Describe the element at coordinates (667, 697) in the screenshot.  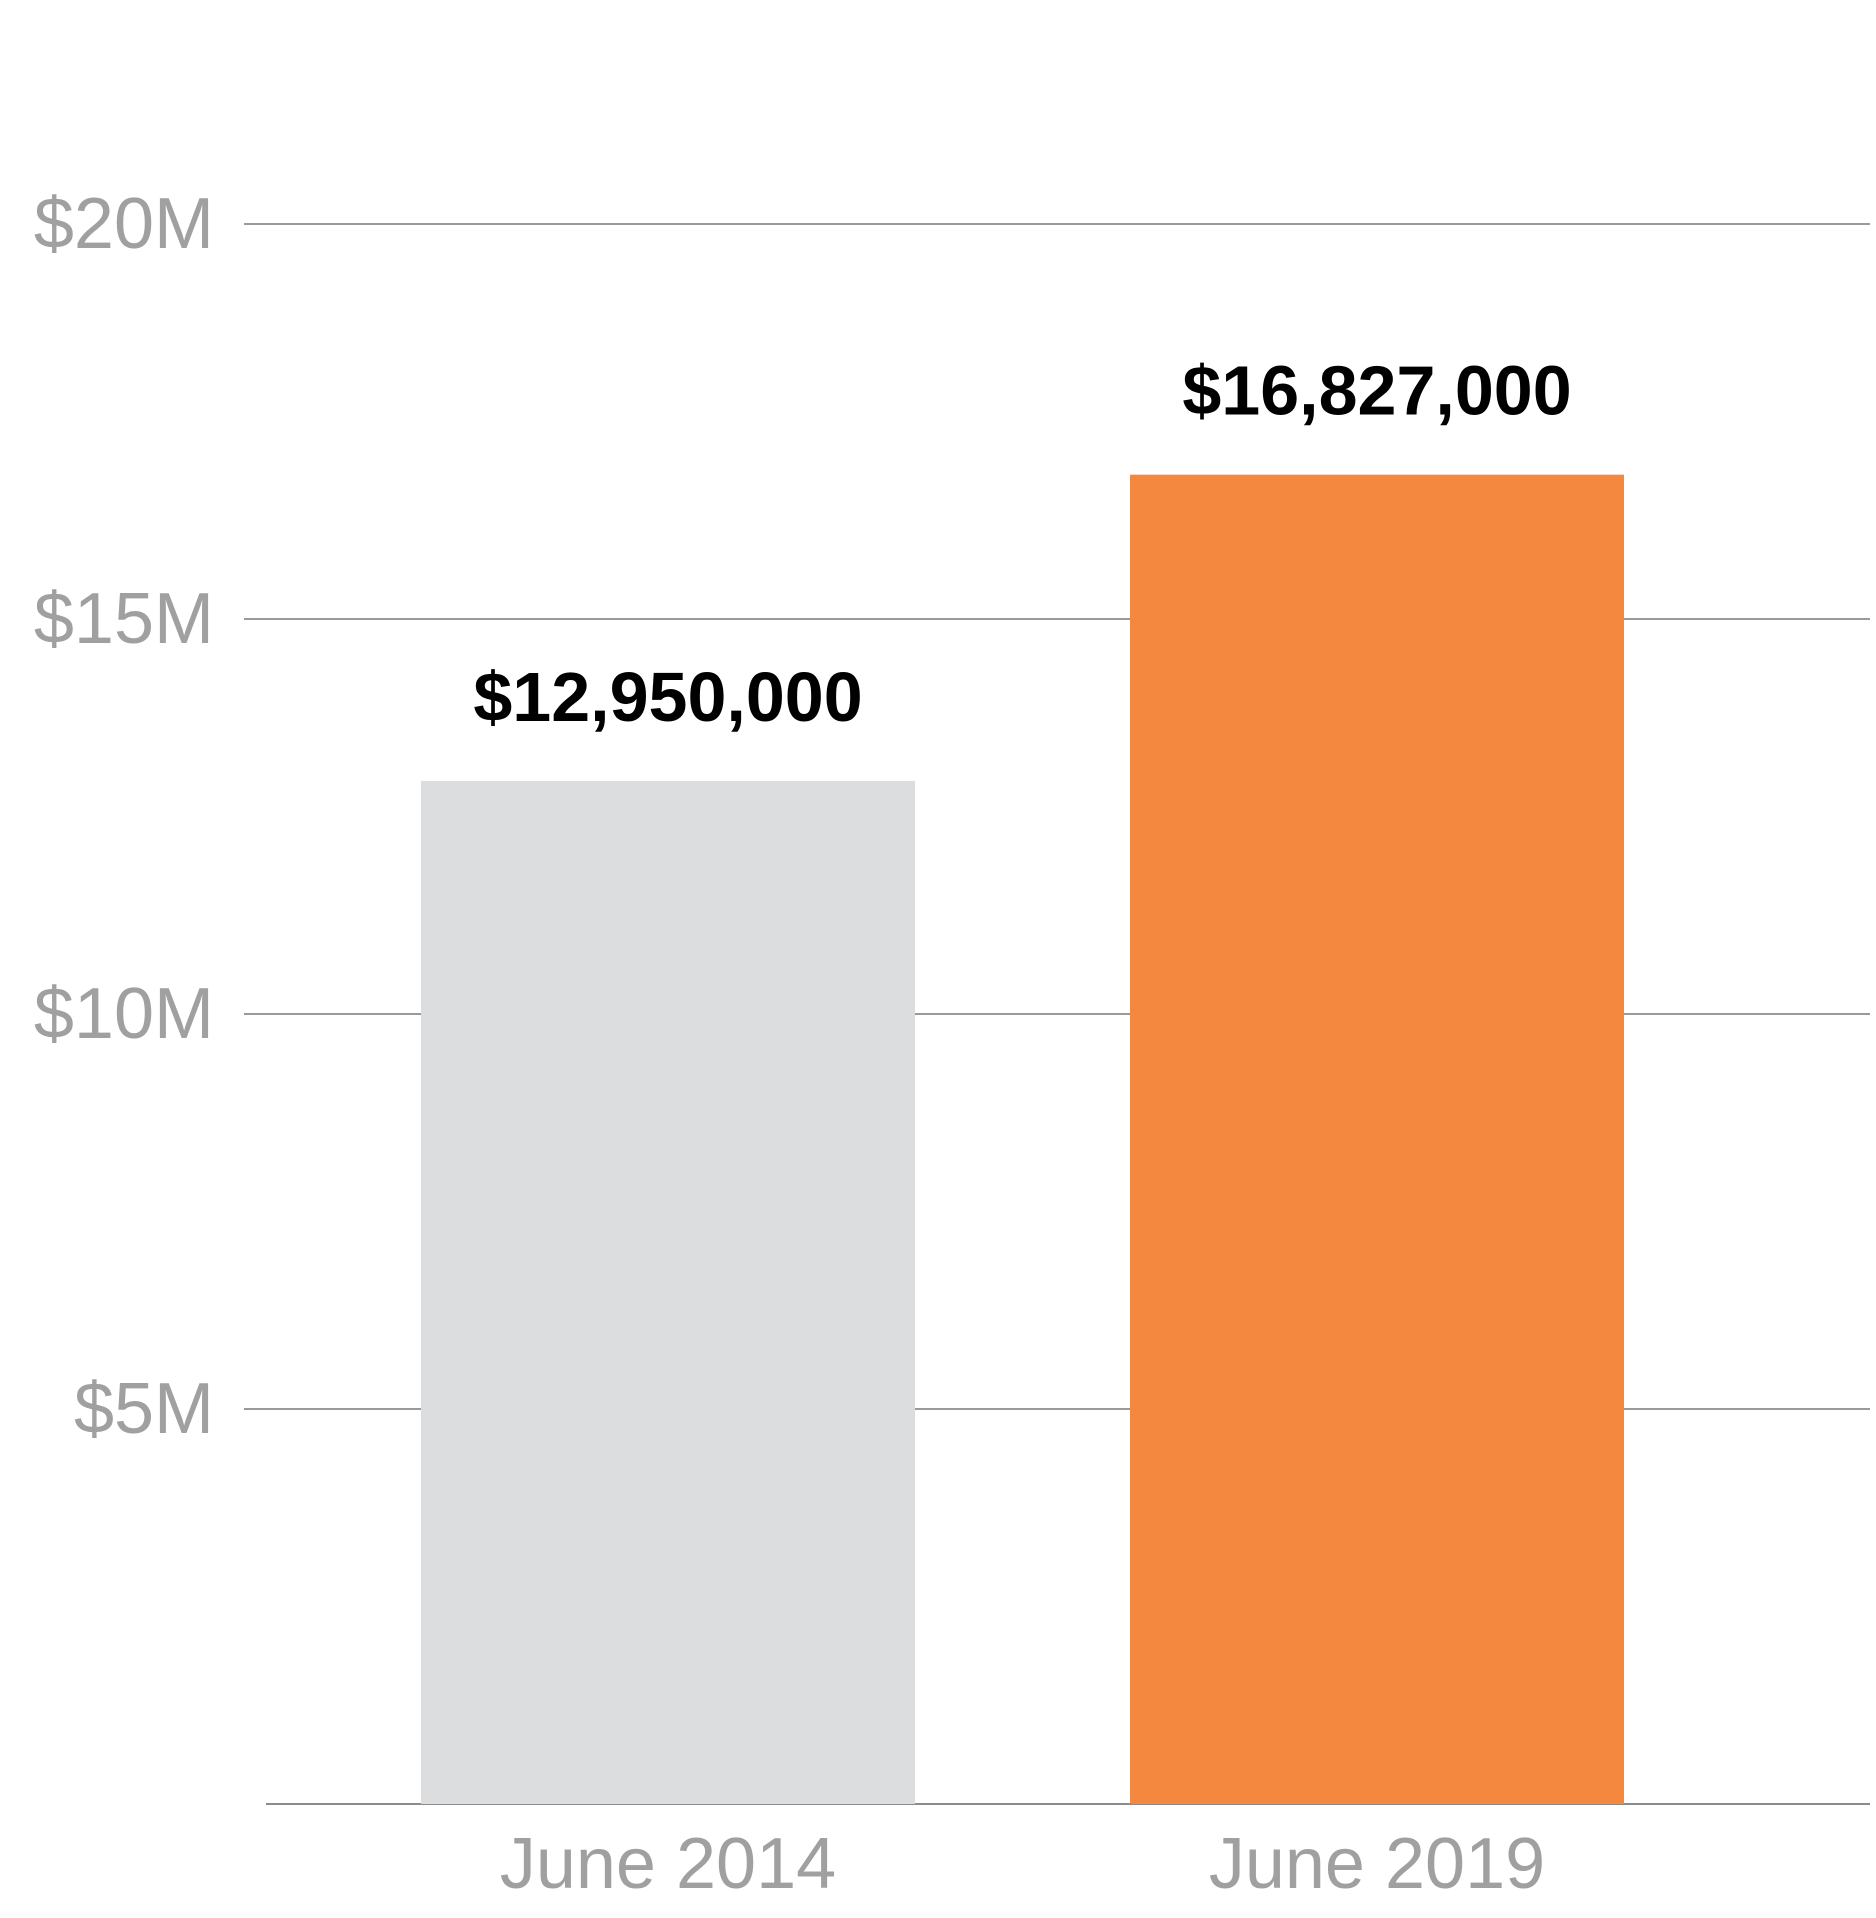
I see `bar-value-label: $12,950,000` at that location.